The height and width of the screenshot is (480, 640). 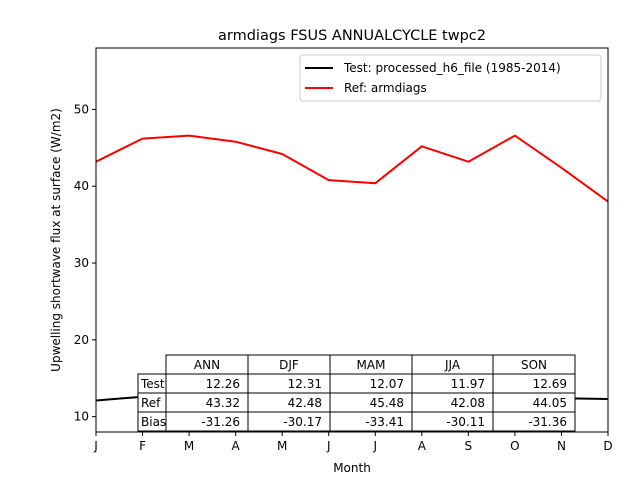 I want to click on table-cell-value: 12.26, so click(x=223, y=384).